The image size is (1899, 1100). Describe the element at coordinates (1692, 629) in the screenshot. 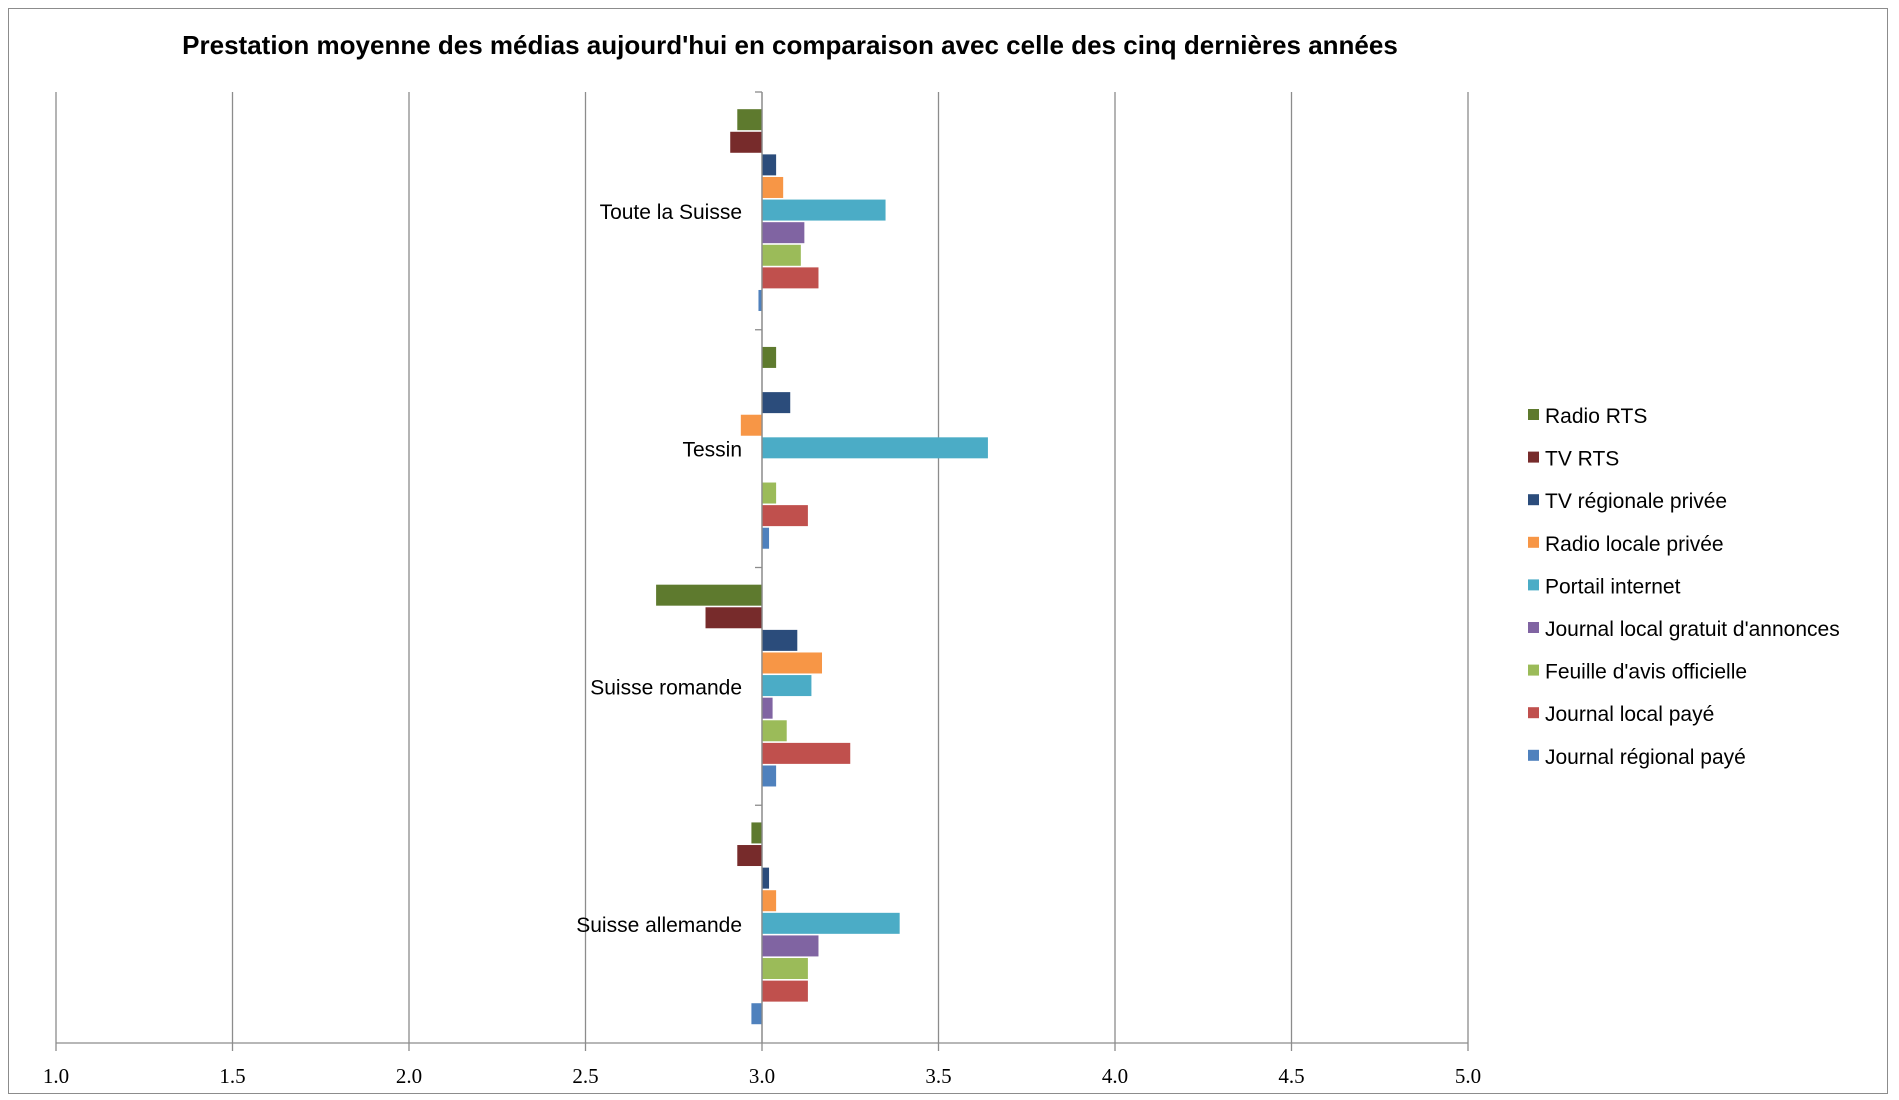

I see `legend-label: Journal local gratuit d'annonces` at that location.